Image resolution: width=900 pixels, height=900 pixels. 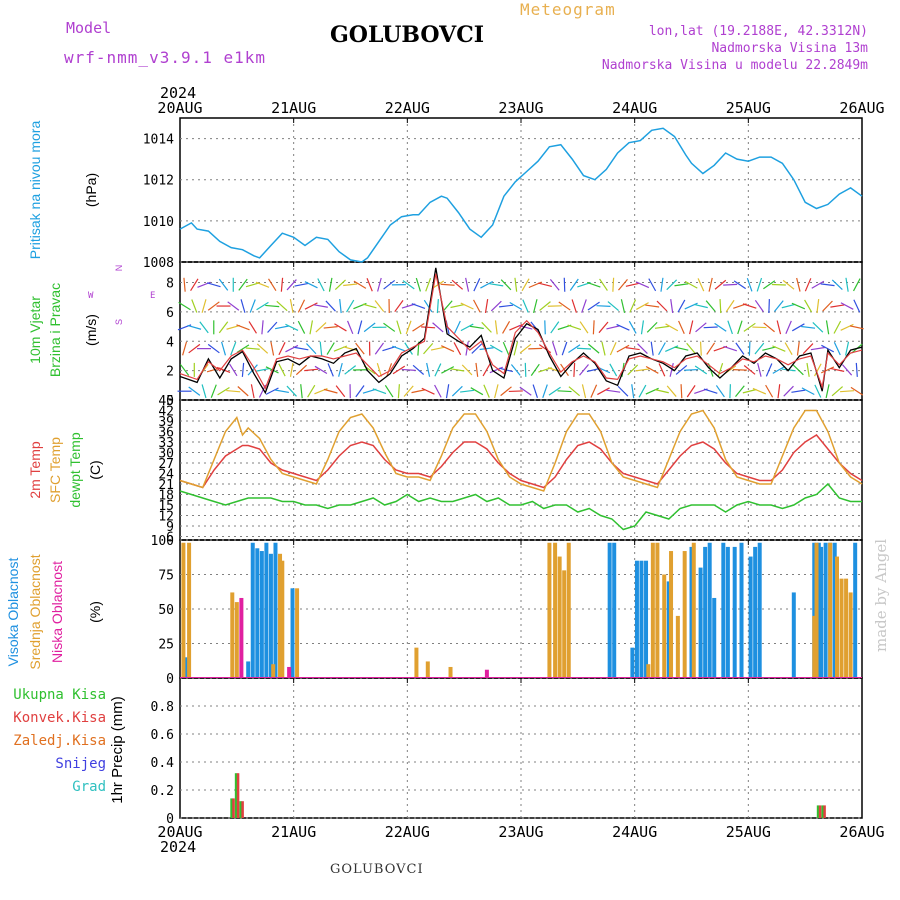 What do you see at coordinates (166, 645) in the screenshot?
I see `y-tick-label: 25` at bounding box center [166, 645].